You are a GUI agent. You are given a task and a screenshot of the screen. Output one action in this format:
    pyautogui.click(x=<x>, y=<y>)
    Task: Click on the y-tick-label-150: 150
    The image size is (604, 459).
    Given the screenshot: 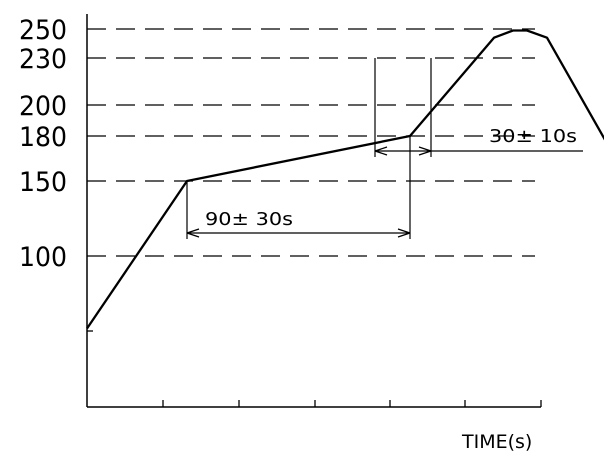 What is the action you would take?
    pyautogui.click(x=43, y=182)
    